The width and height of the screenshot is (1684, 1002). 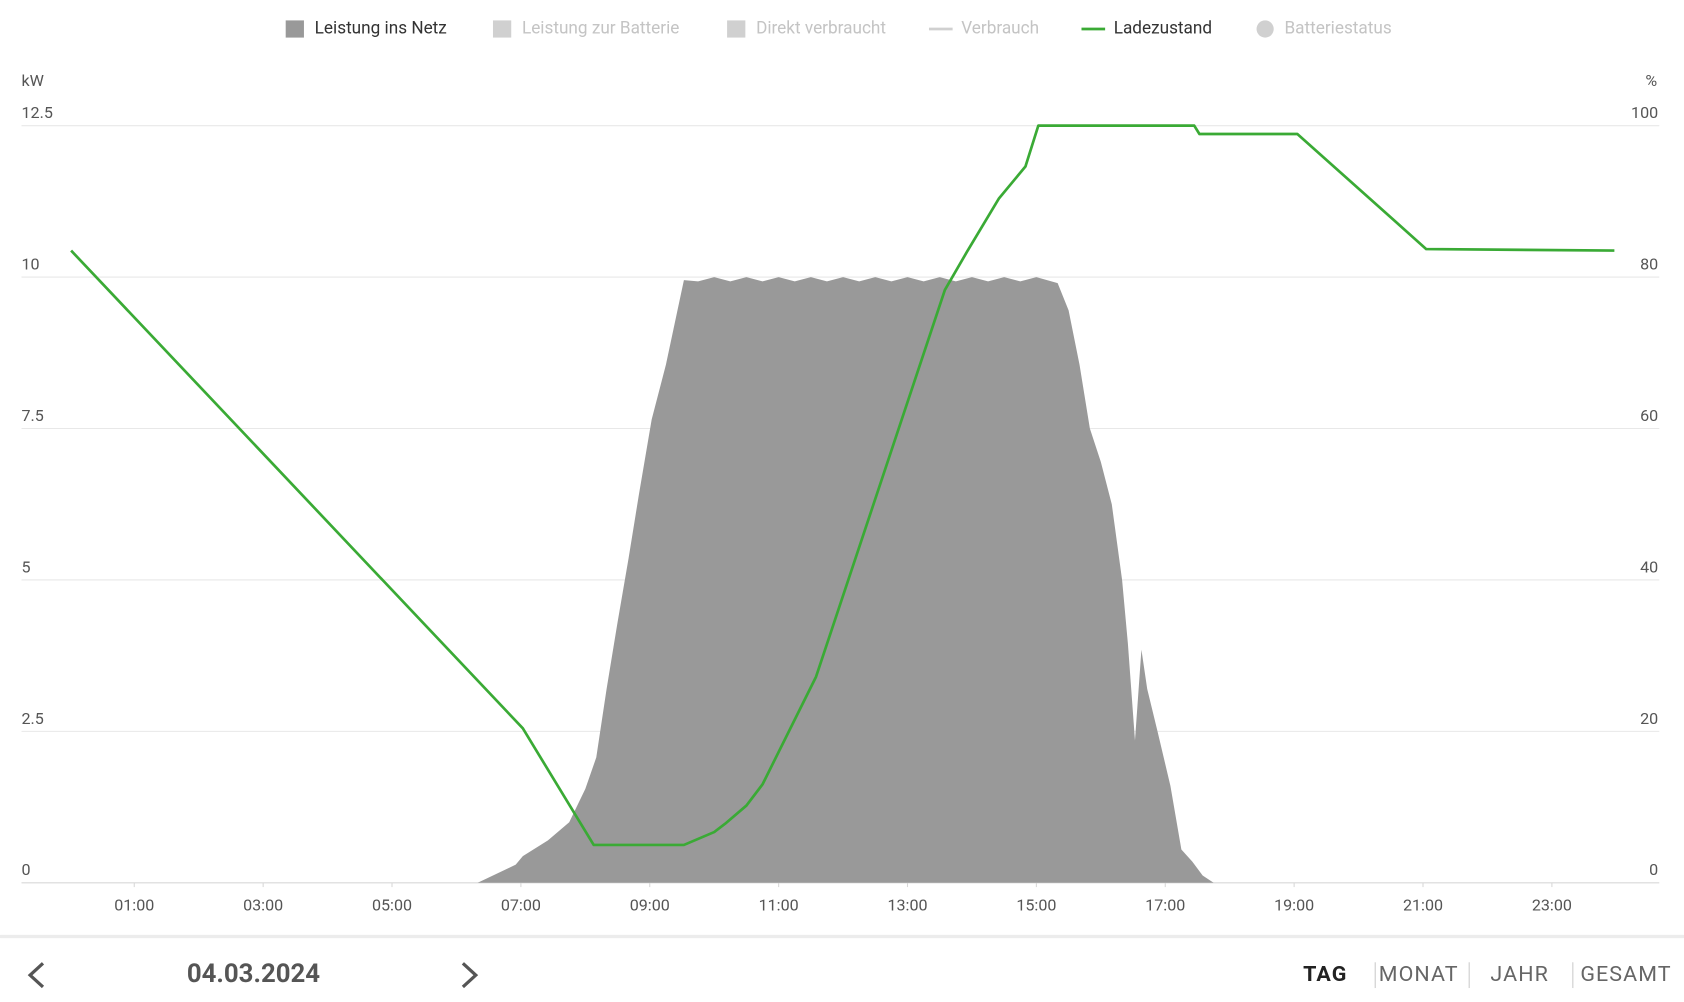 What do you see at coordinates (1337, 29) in the screenshot?
I see `legend-label: Batteriestatus` at bounding box center [1337, 29].